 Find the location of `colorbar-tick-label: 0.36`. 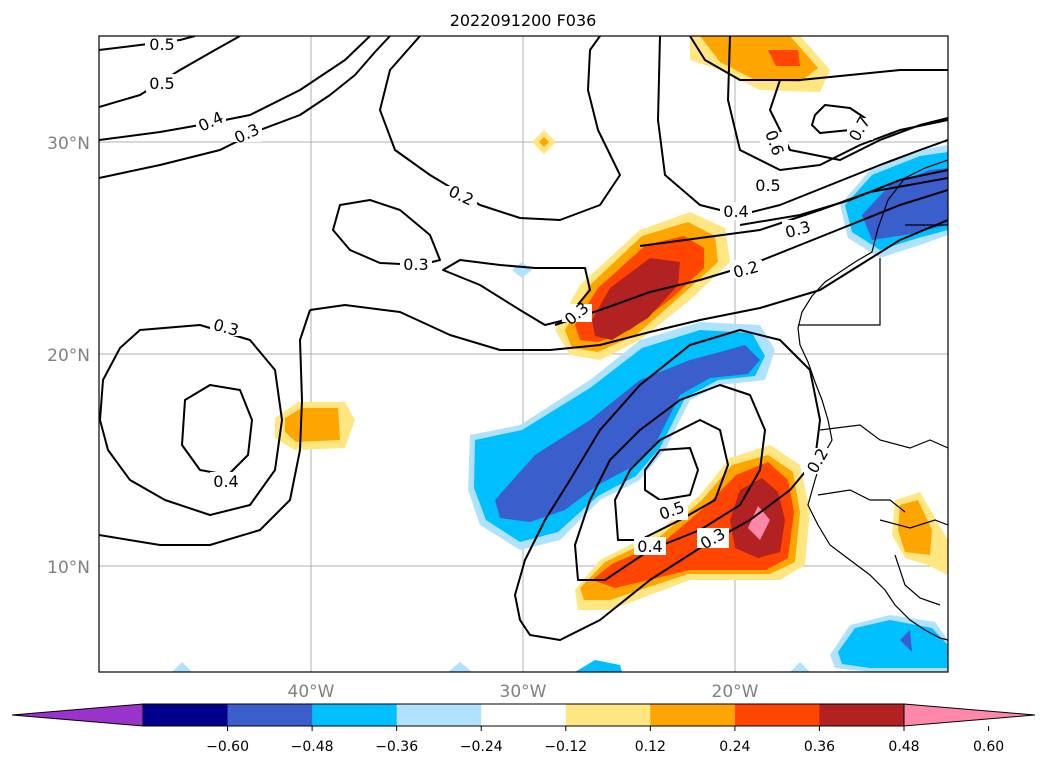

colorbar-tick-label: 0.36 is located at coordinates (819, 747).